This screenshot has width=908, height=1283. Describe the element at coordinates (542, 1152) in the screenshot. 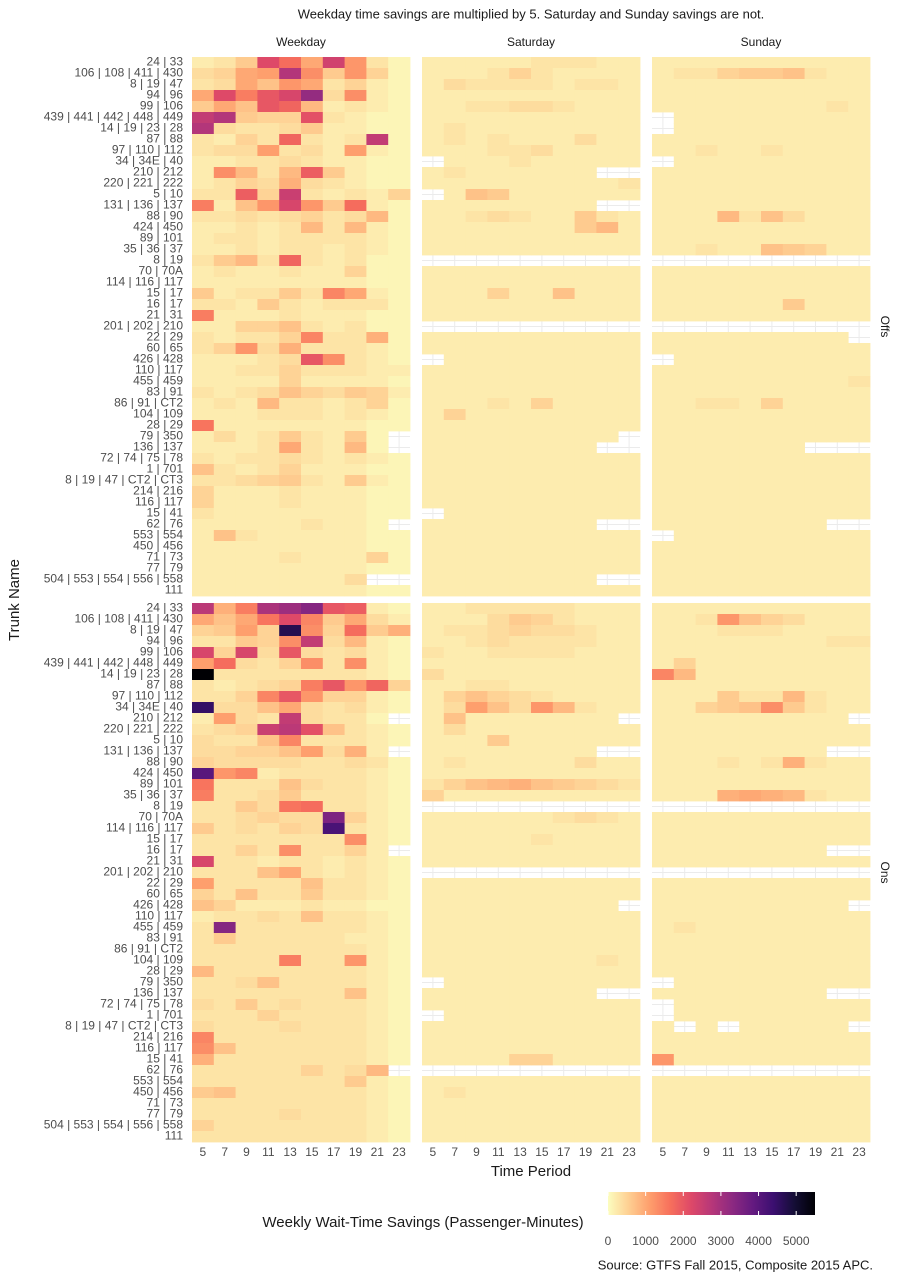

I see `x-tick-label: 15` at that location.